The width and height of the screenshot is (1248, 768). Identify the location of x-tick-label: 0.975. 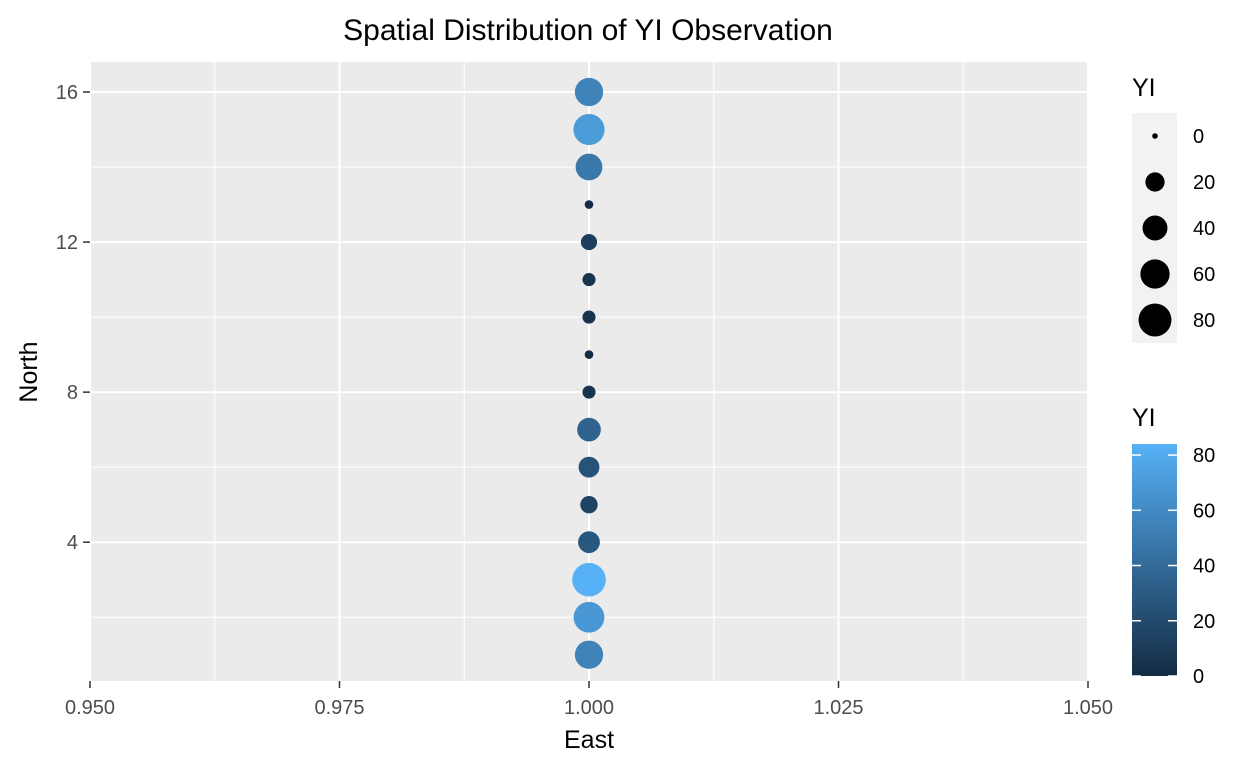
(339, 708).